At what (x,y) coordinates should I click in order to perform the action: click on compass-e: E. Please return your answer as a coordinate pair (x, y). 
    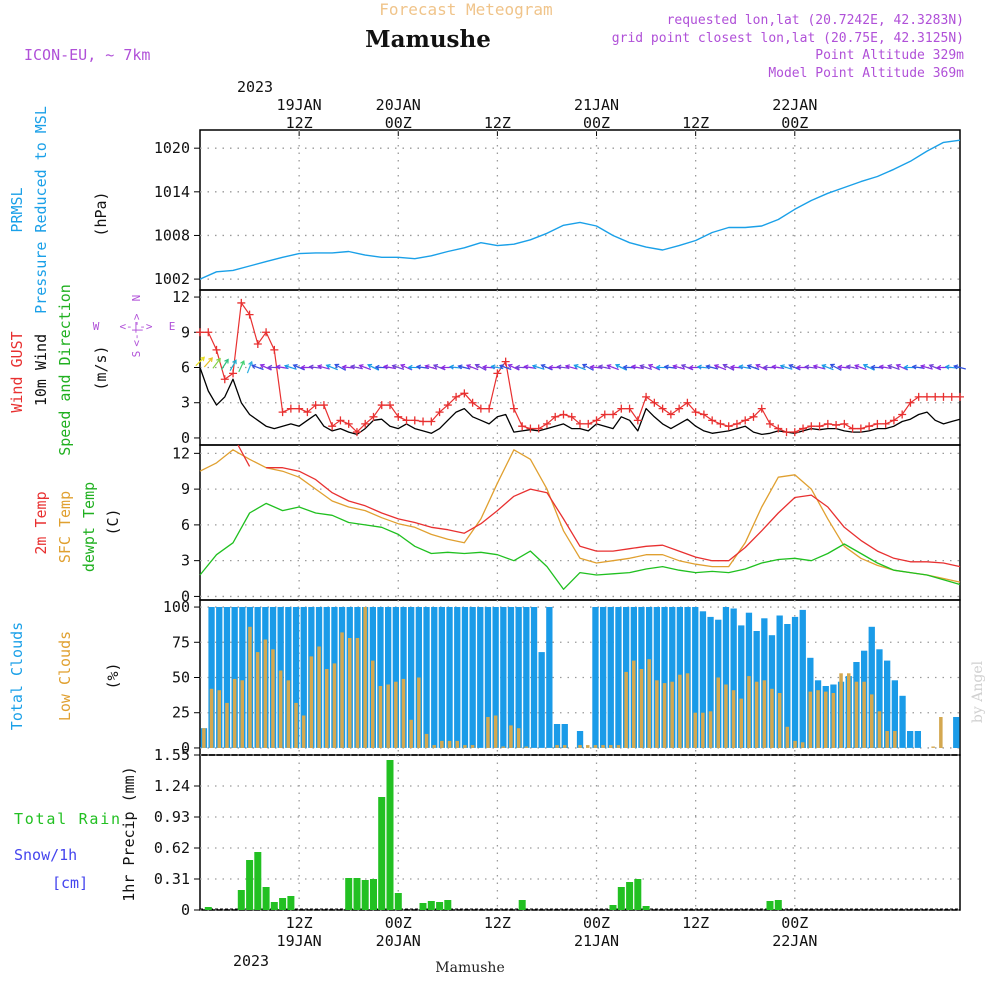
    Looking at the image, I should click on (172, 326).